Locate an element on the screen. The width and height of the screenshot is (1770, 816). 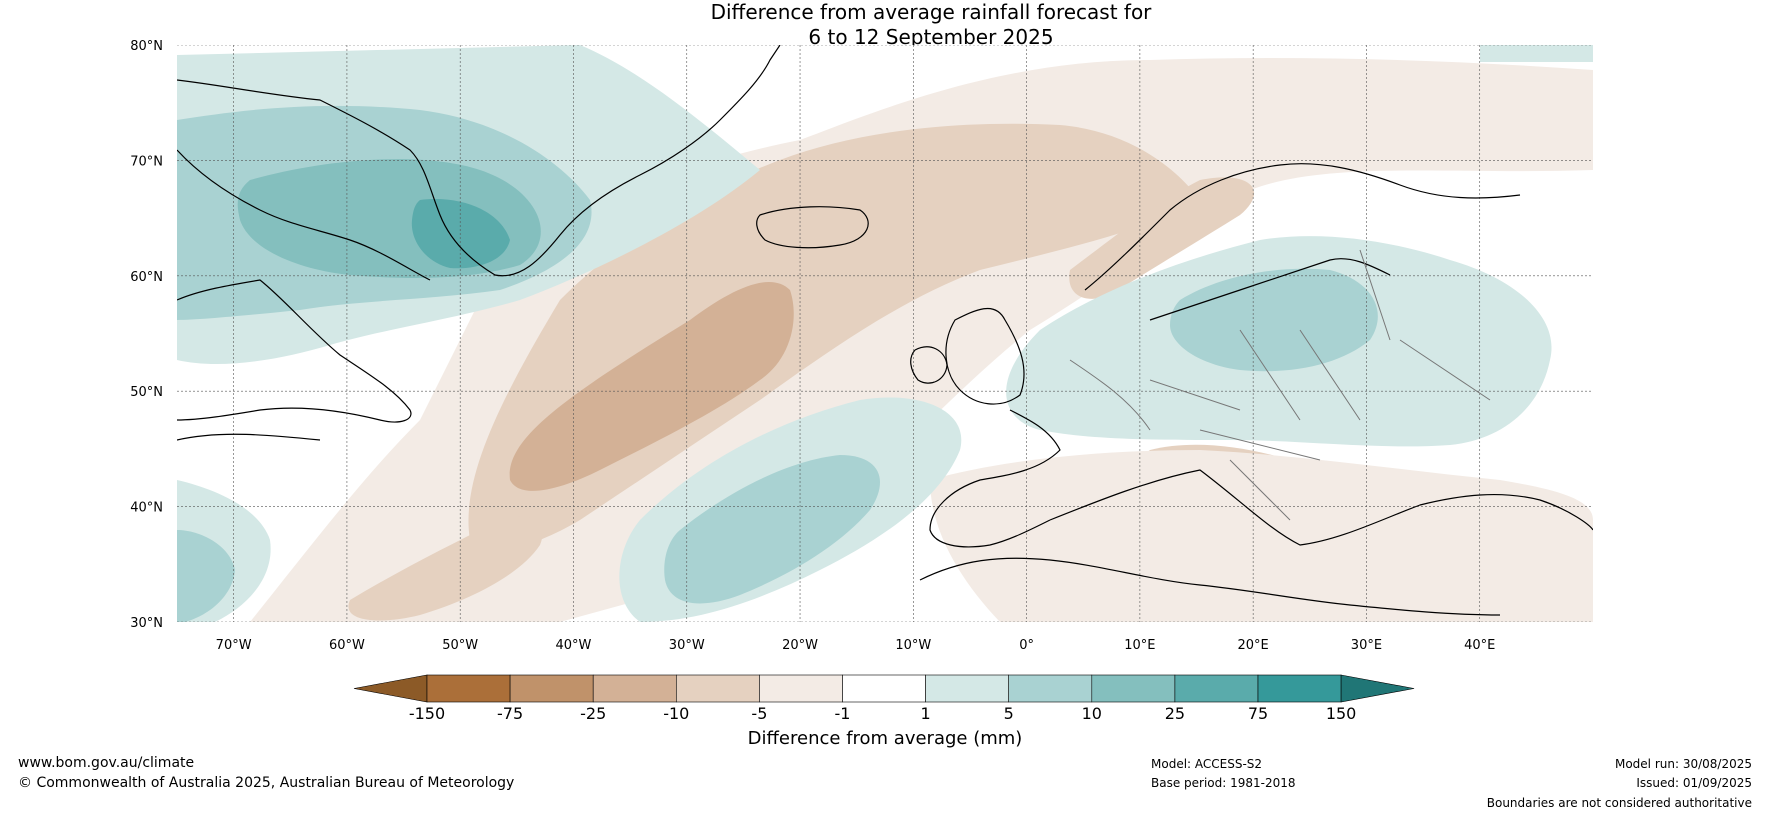
dry-band-atlantic-dark is located at coordinates (651, 386).